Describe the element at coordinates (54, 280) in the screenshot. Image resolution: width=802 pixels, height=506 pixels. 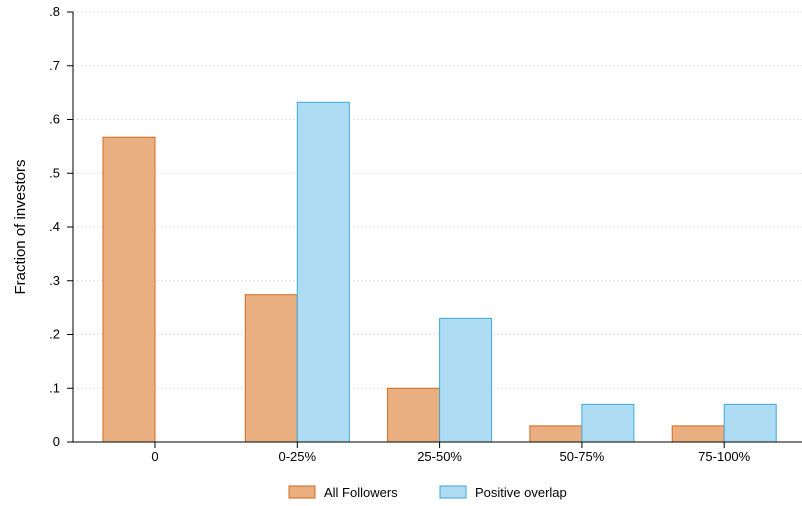
I see `y-tick-label: .3` at that location.